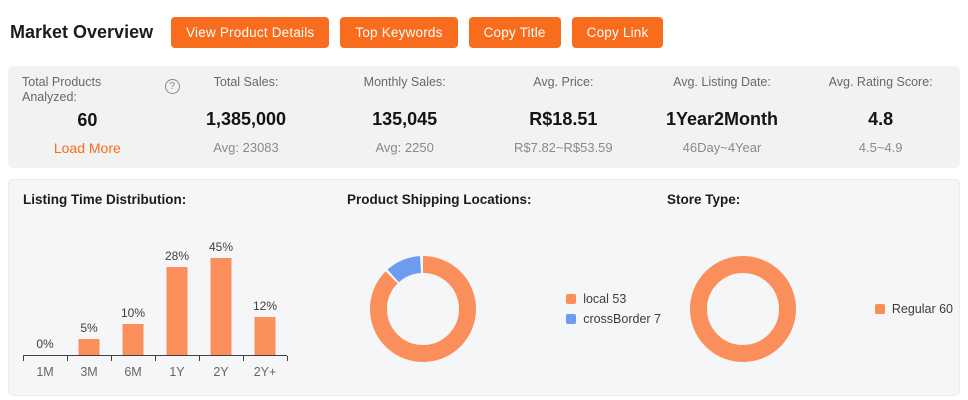 This screenshot has height=400, width=968. What do you see at coordinates (704, 199) in the screenshot?
I see `chart-title: Store Type:` at bounding box center [704, 199].